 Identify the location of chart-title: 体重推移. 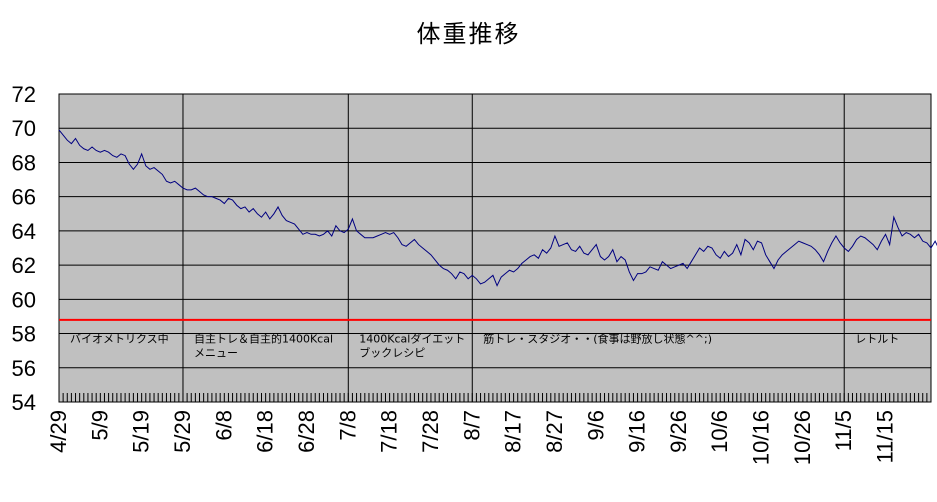
(468, 34).